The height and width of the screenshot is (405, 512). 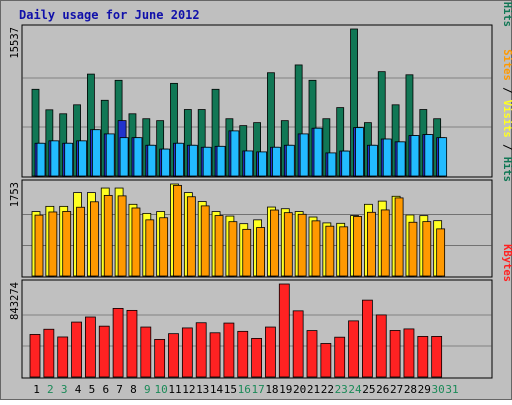 I want to click on x-tick-label: 1, so click(x=36, y=389).